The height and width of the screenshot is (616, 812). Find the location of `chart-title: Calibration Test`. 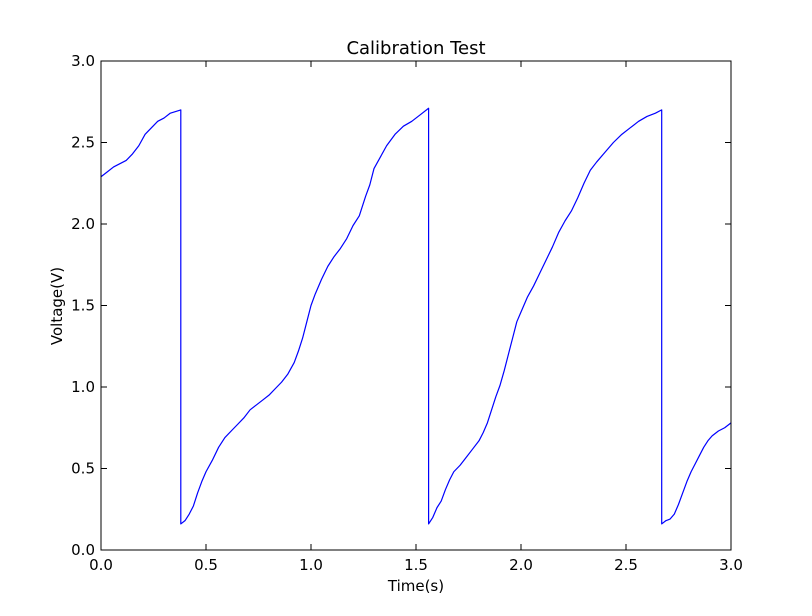

chart-title: Calibration Test is located at coordinates (415, 48).